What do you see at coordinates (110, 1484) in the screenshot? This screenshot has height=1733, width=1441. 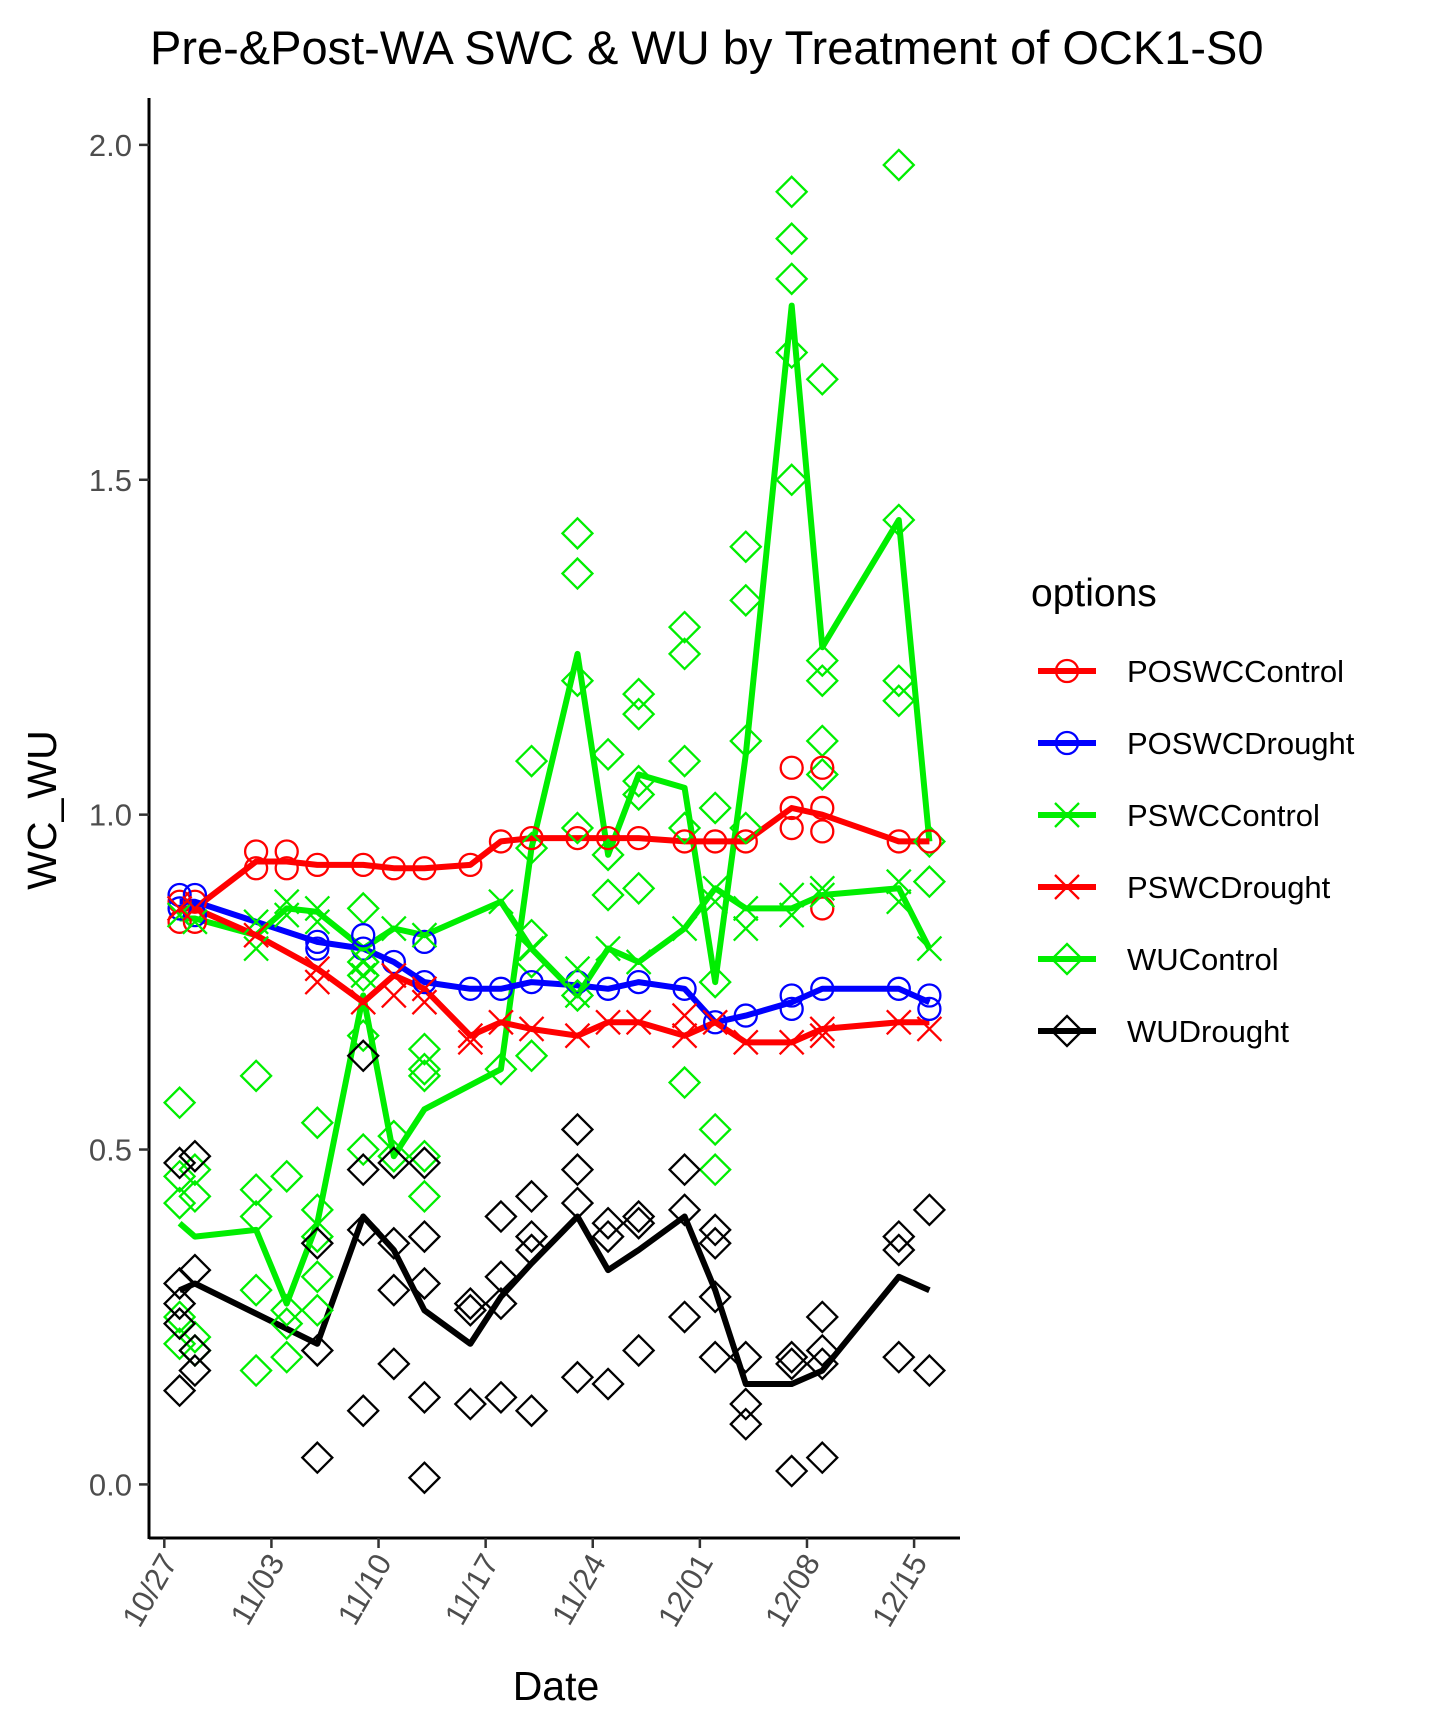 I see `y-tick-label: 0.0` at bounding box center [110, 1484].